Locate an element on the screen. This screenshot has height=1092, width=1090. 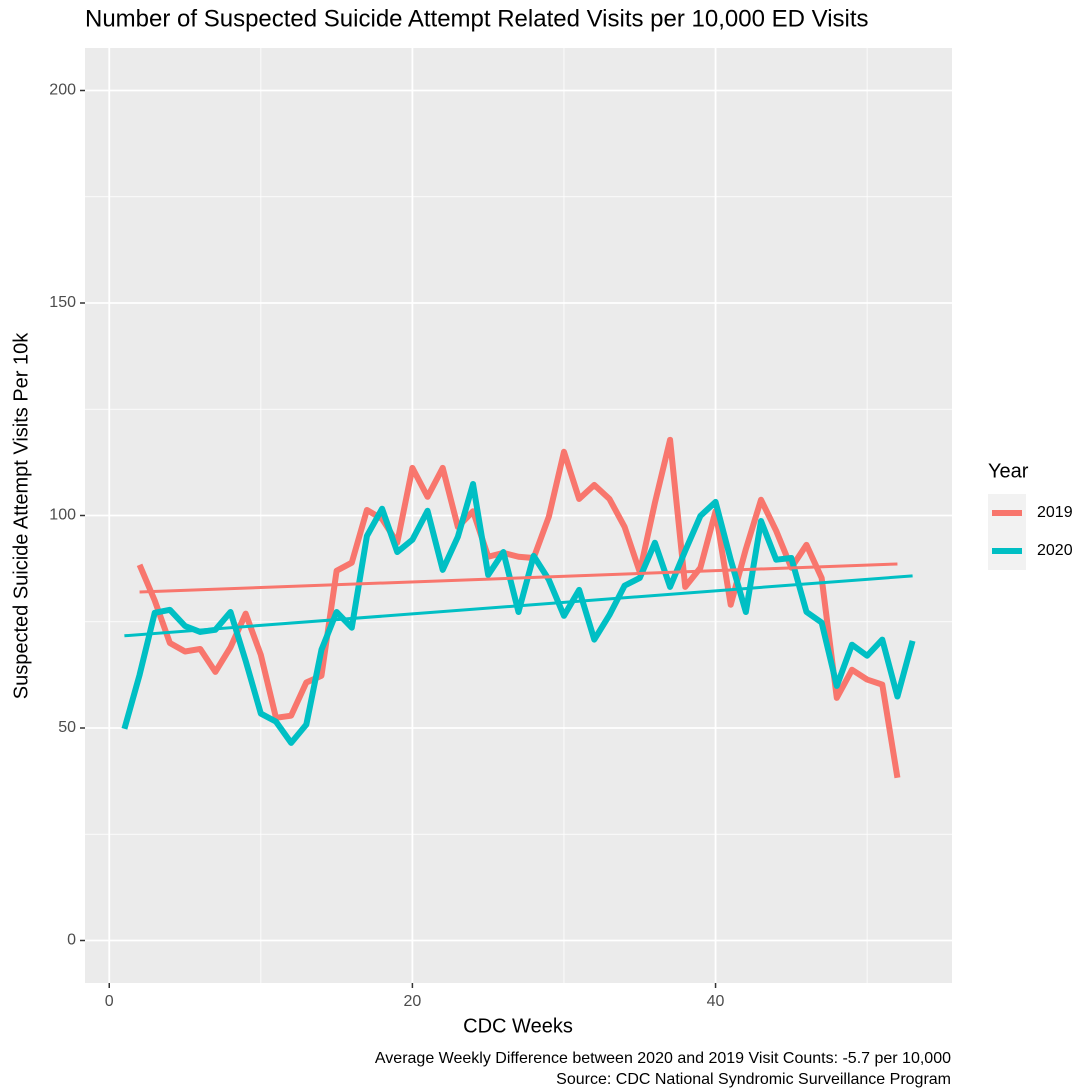
y-tick-label: 50 is located at coordinates (67, 727).